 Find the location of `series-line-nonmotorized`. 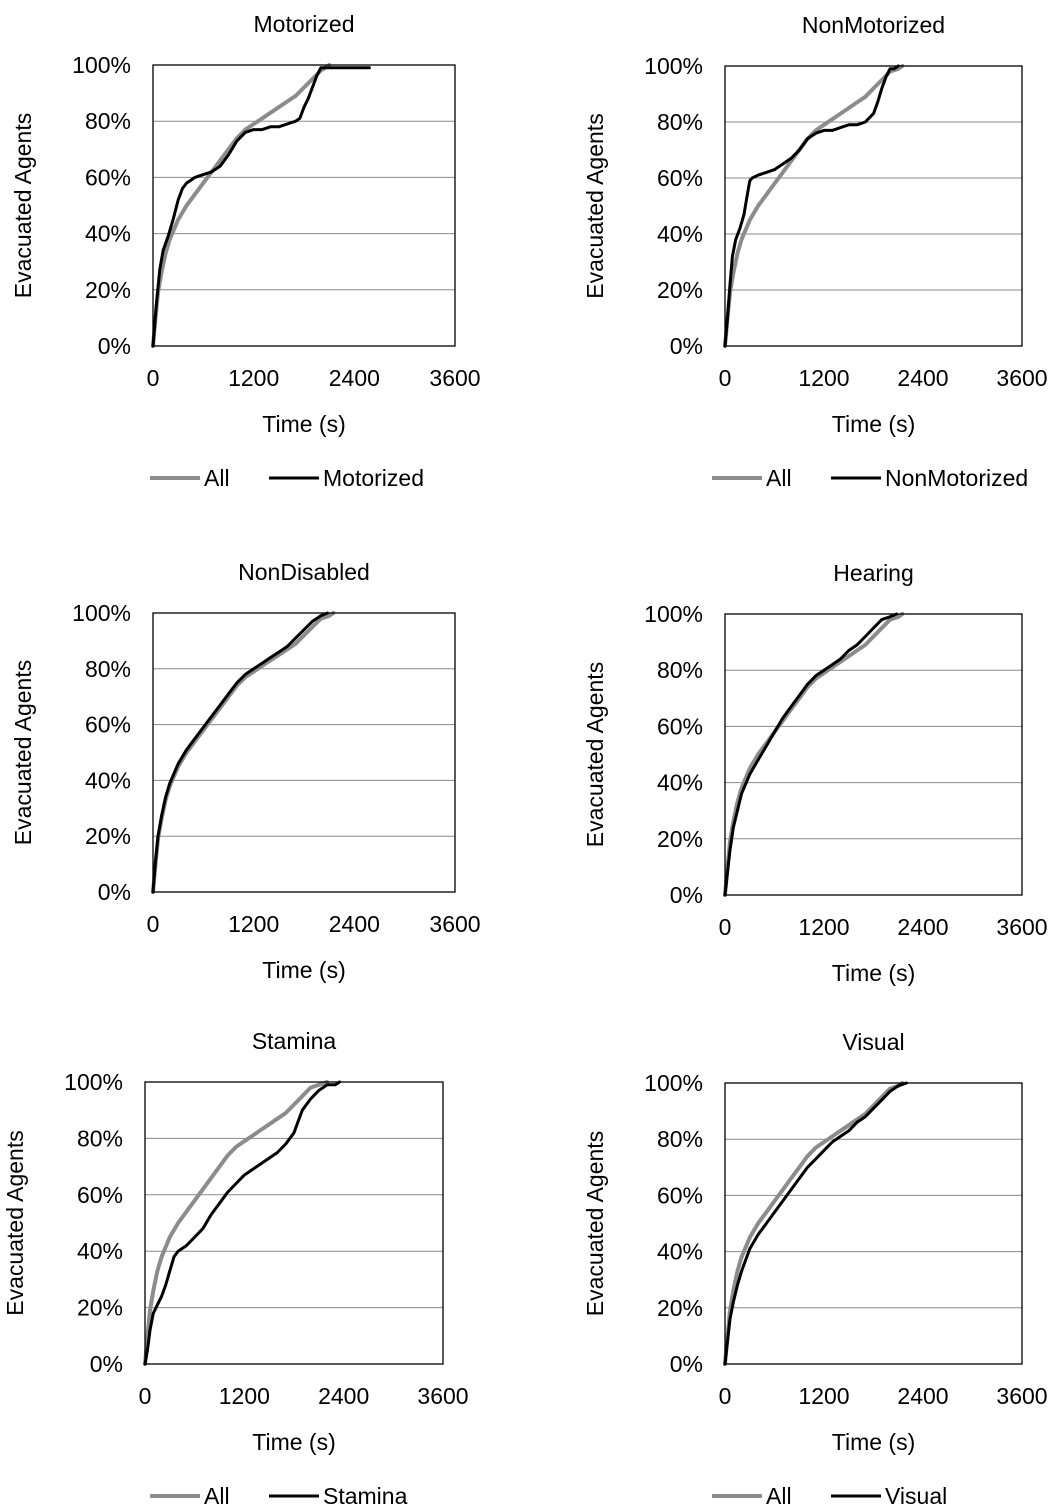

series-line-nonmotorized is located at coordinates (811, 206).